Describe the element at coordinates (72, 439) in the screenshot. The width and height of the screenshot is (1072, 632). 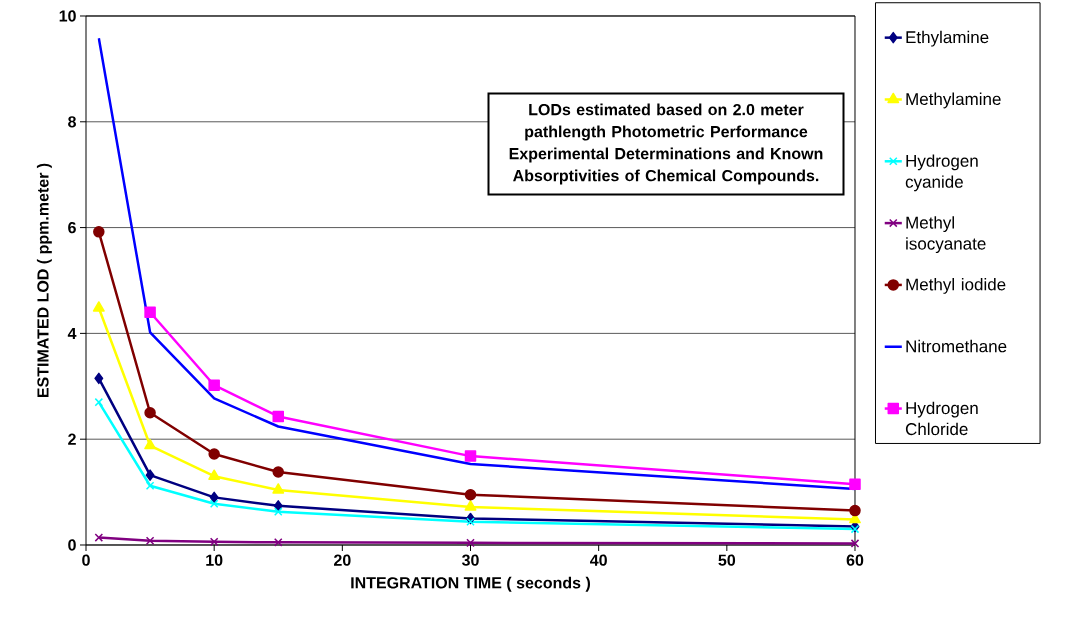
I see `y-tick-label: 2` at that location.